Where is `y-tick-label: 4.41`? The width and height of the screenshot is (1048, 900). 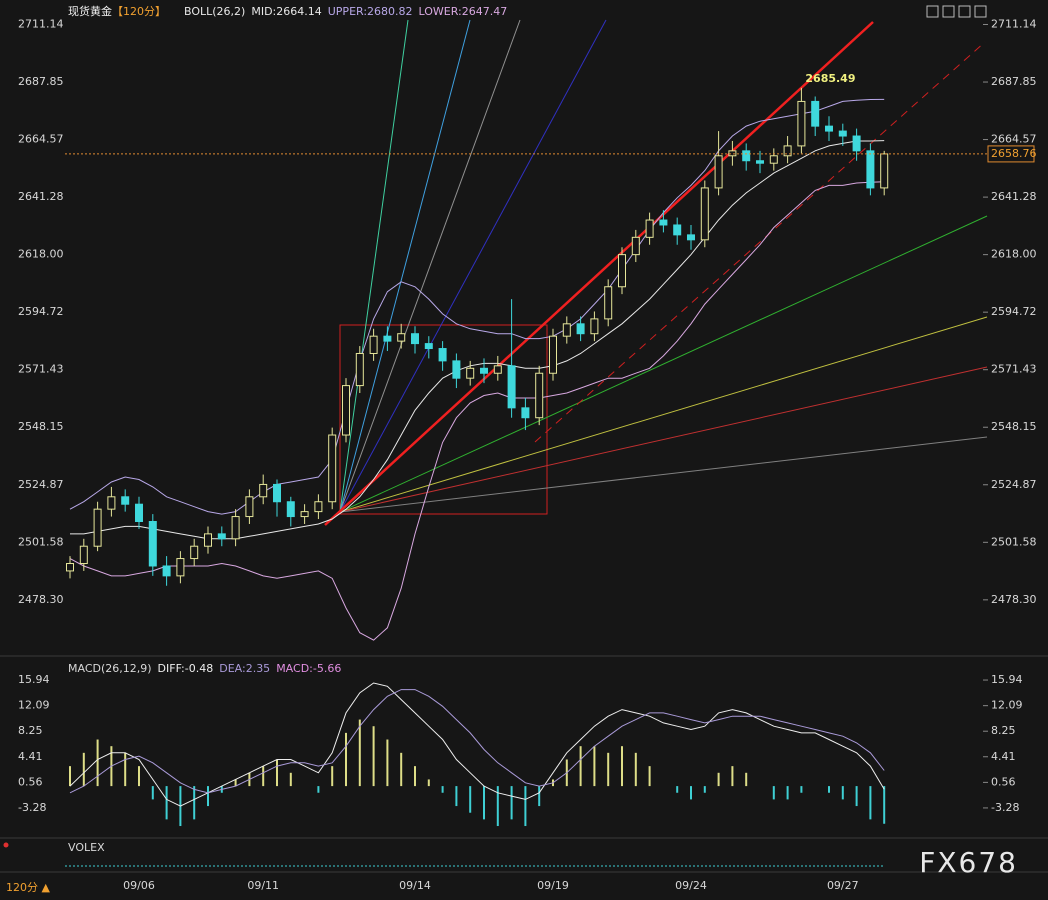
y-tick-label: 4.41 is located at coordinates (30, 756).